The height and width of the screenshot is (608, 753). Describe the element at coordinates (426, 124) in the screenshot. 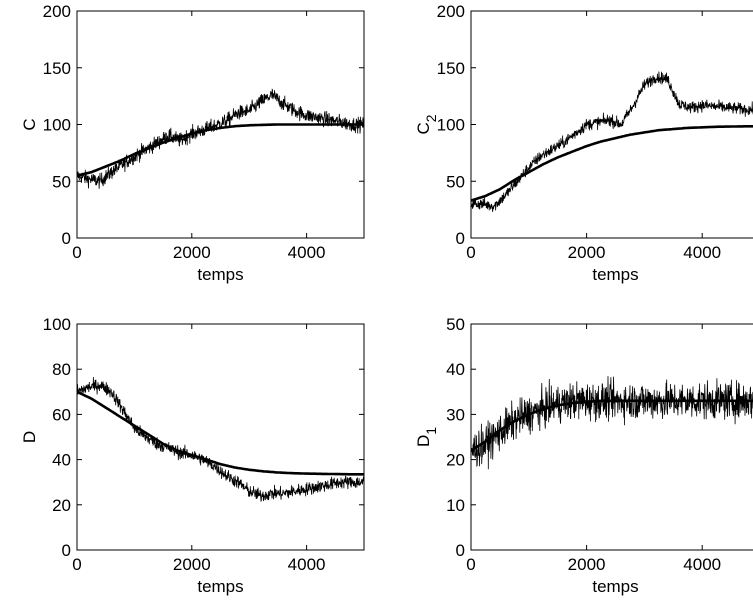

I see `y-axis-label: C2` at that location.